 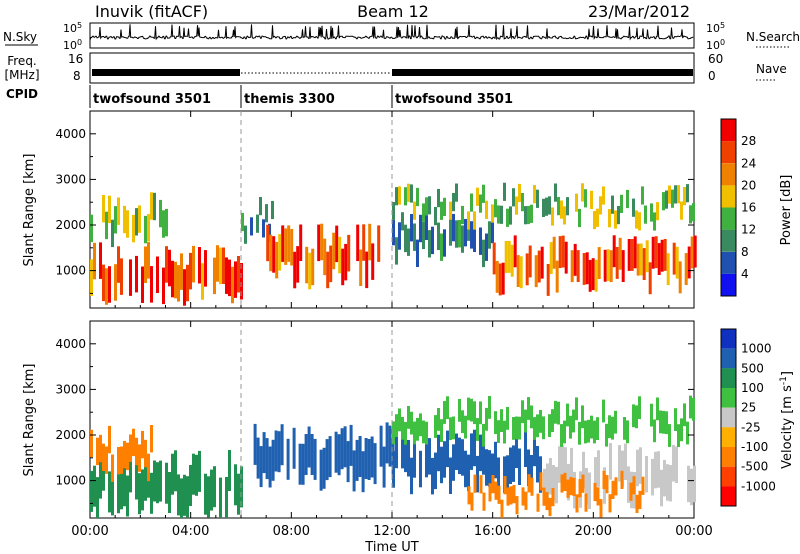 I want to click on colorbar-tick-label: -100, so click(x=754, y=447).